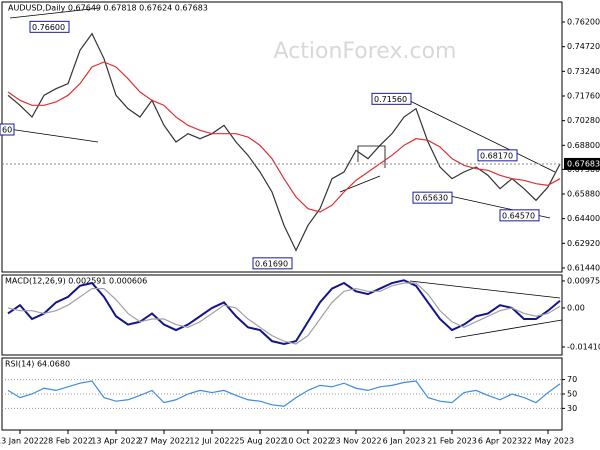  I want to click on y-tick-label: 0.009751, so click(583, 280).